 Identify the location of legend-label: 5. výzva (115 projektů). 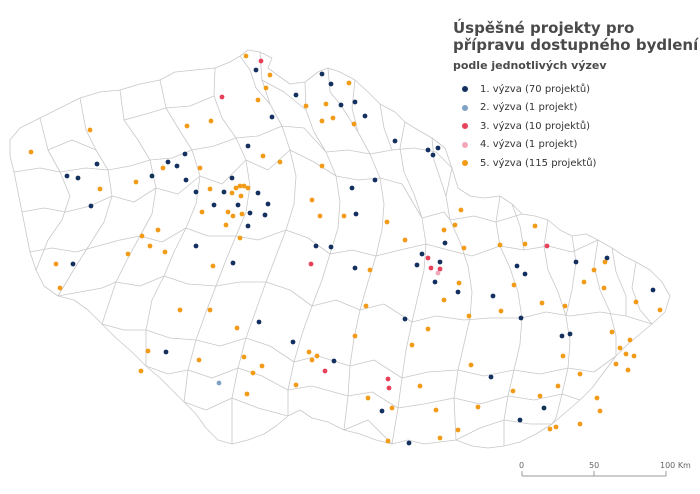
(538, 163).